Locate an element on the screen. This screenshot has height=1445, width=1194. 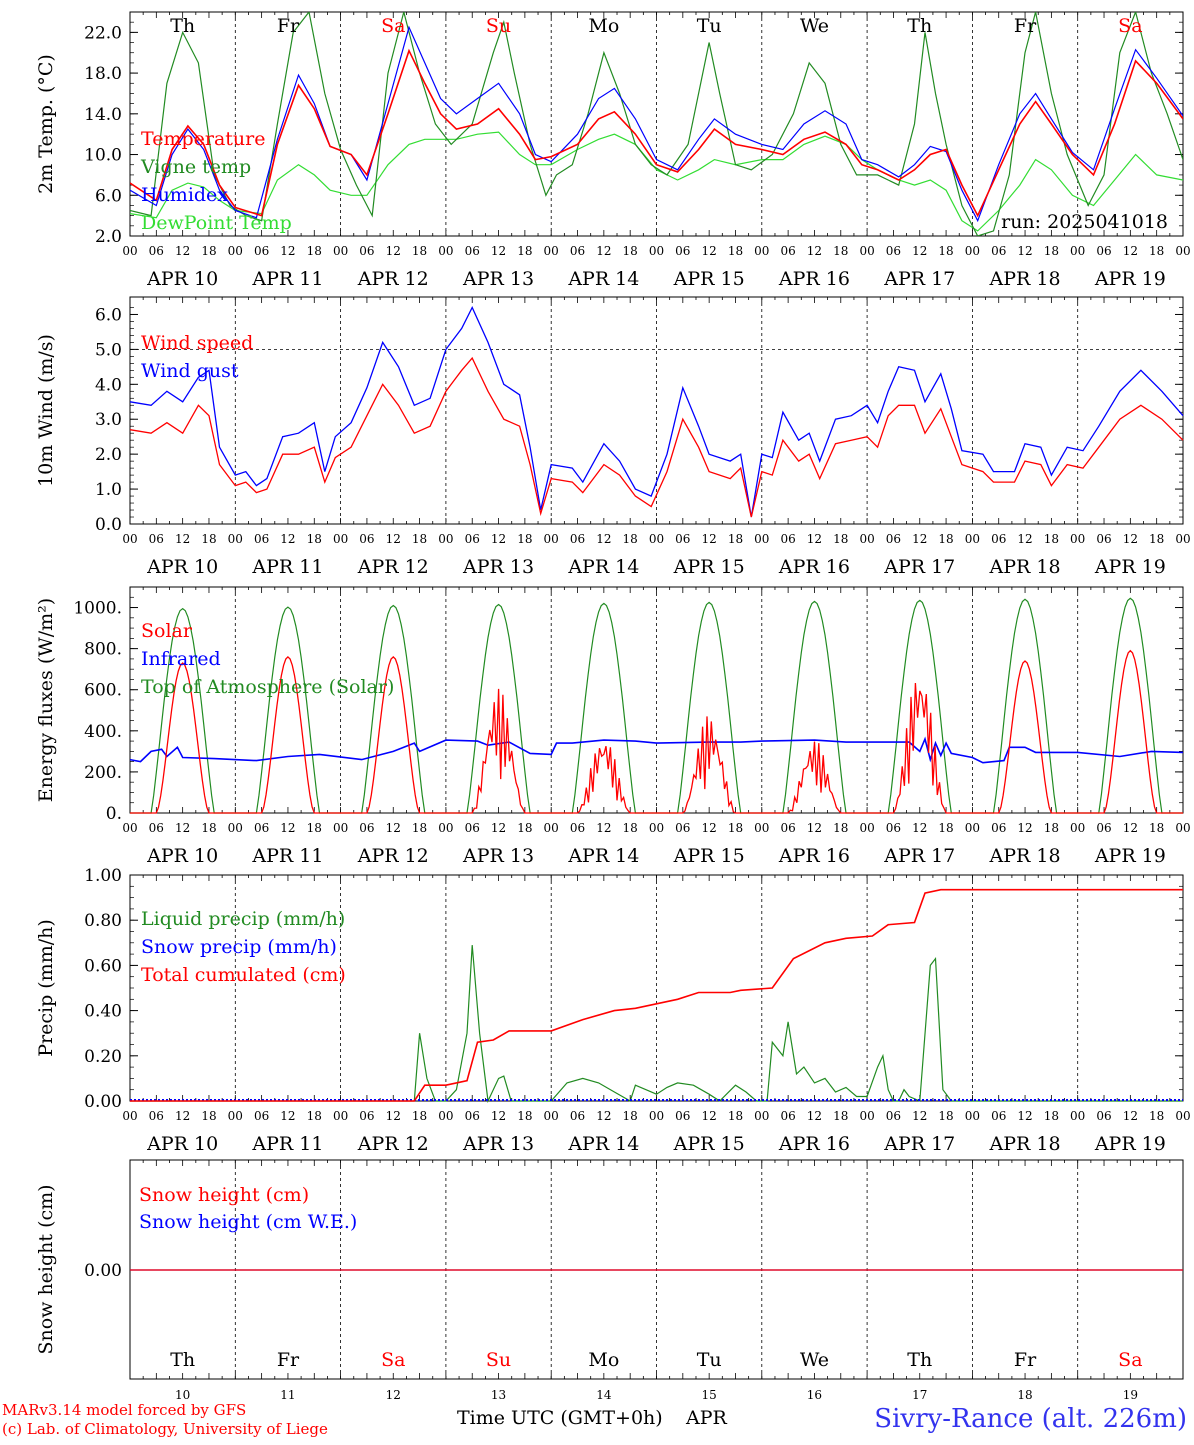
date-label: APR 12 is located at coordinates (393, 856).